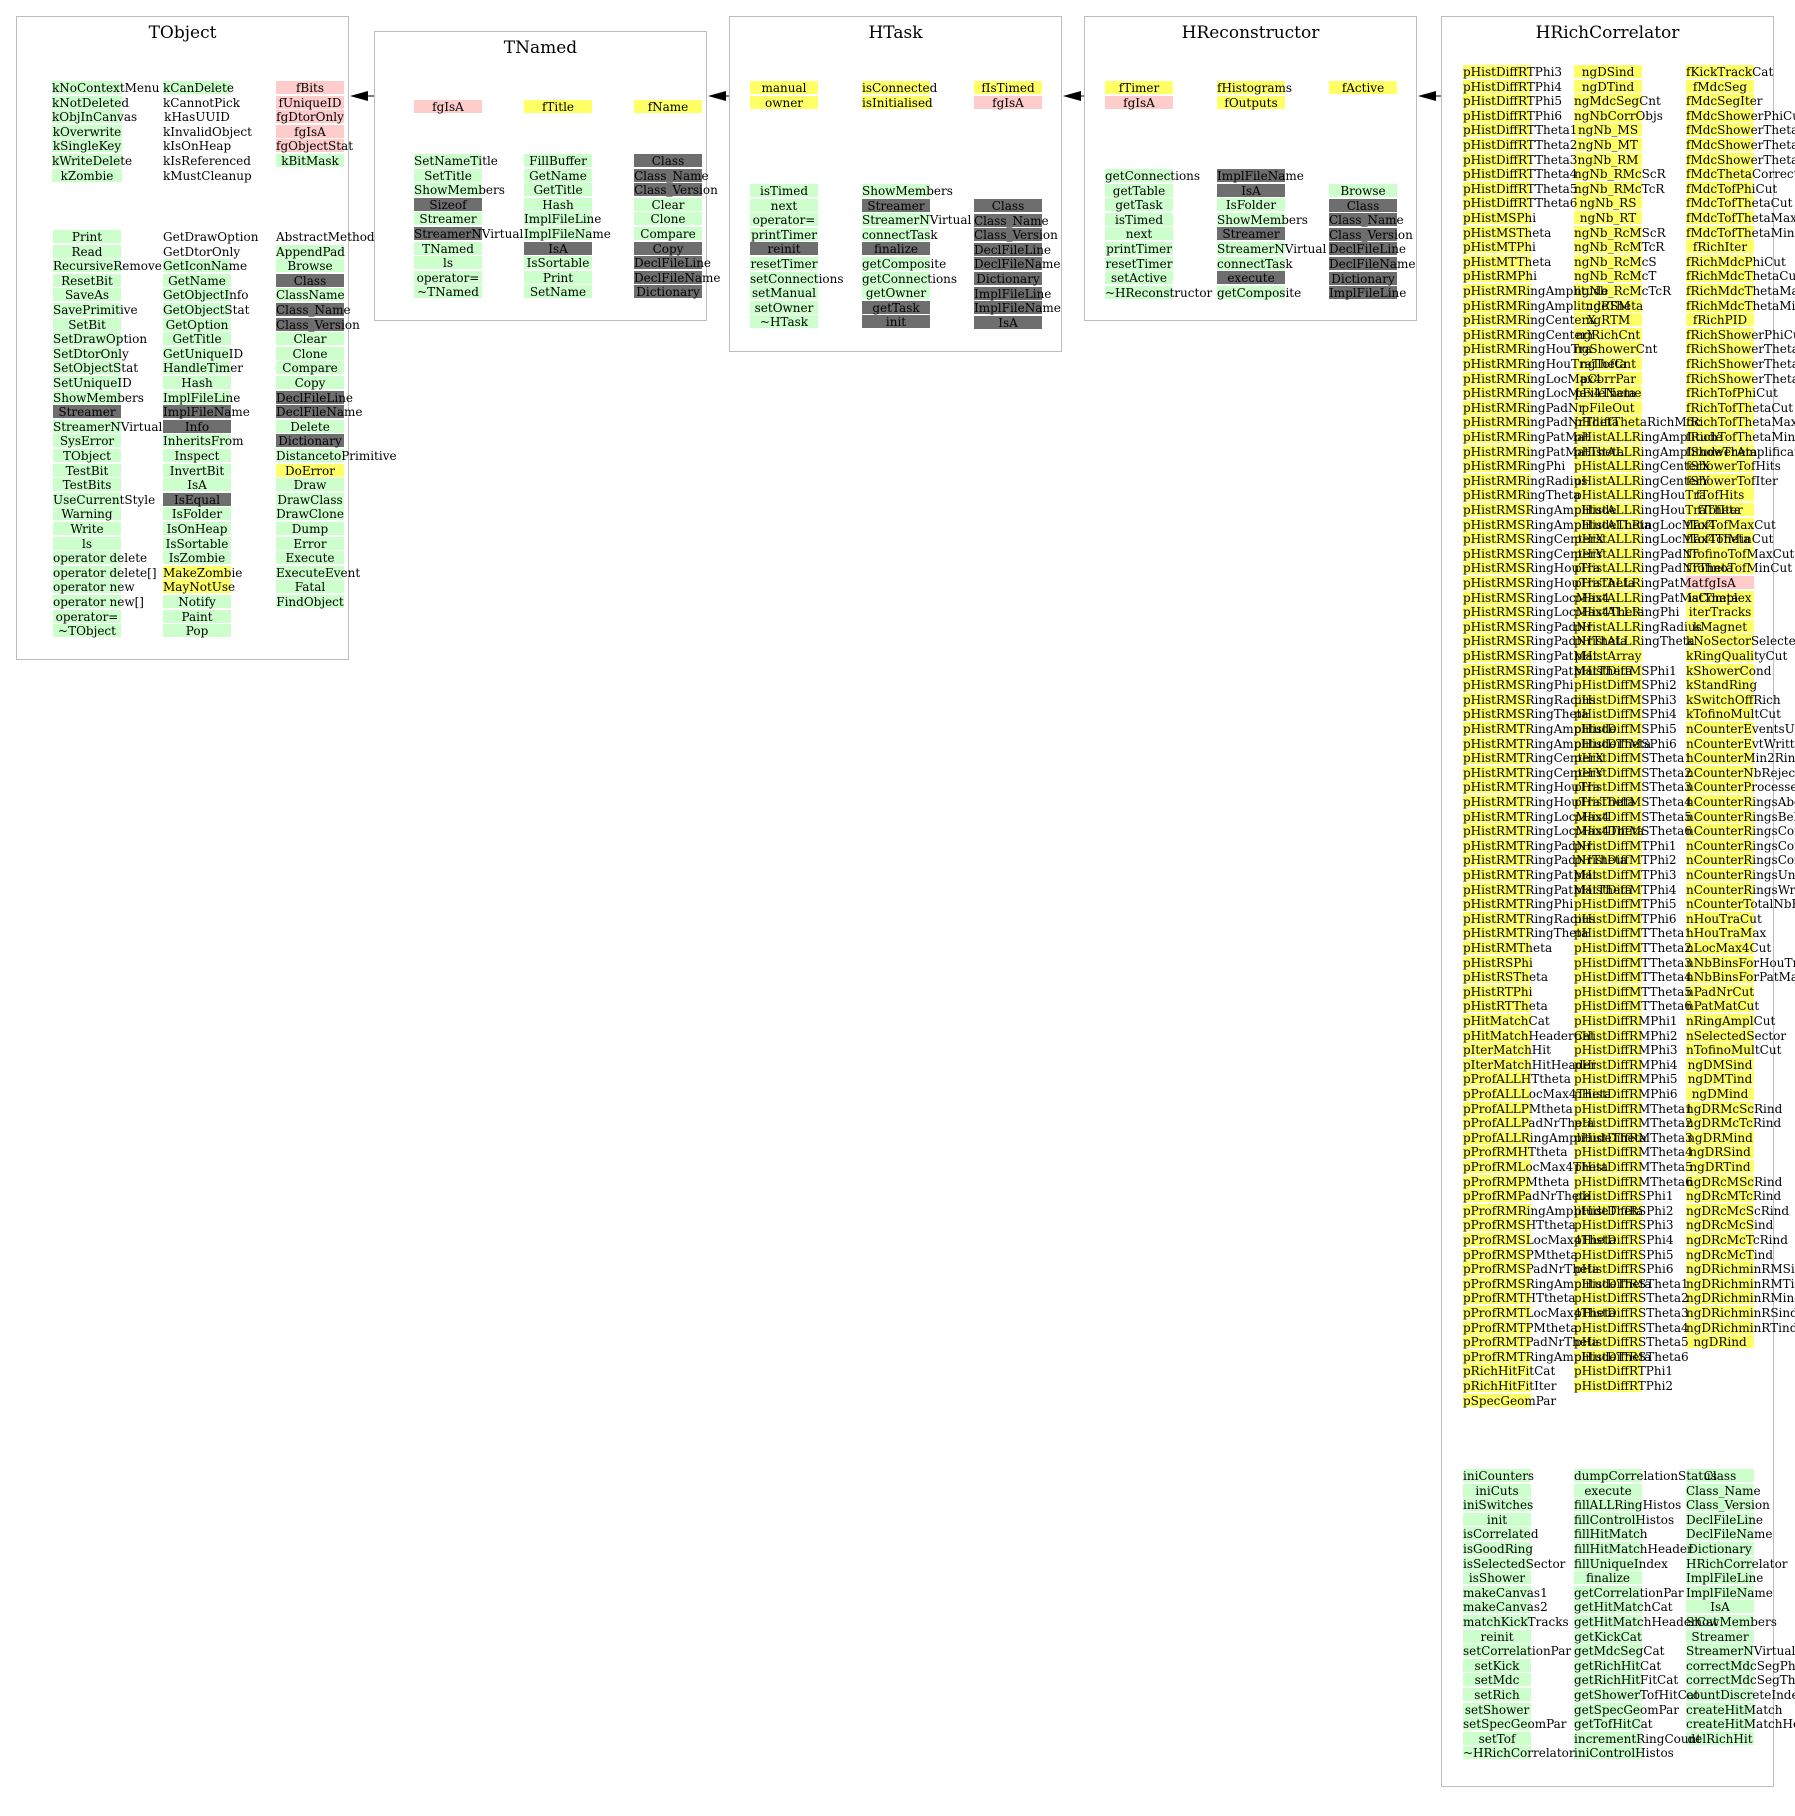  I want to click on member-label: Error, so click(310, 543).